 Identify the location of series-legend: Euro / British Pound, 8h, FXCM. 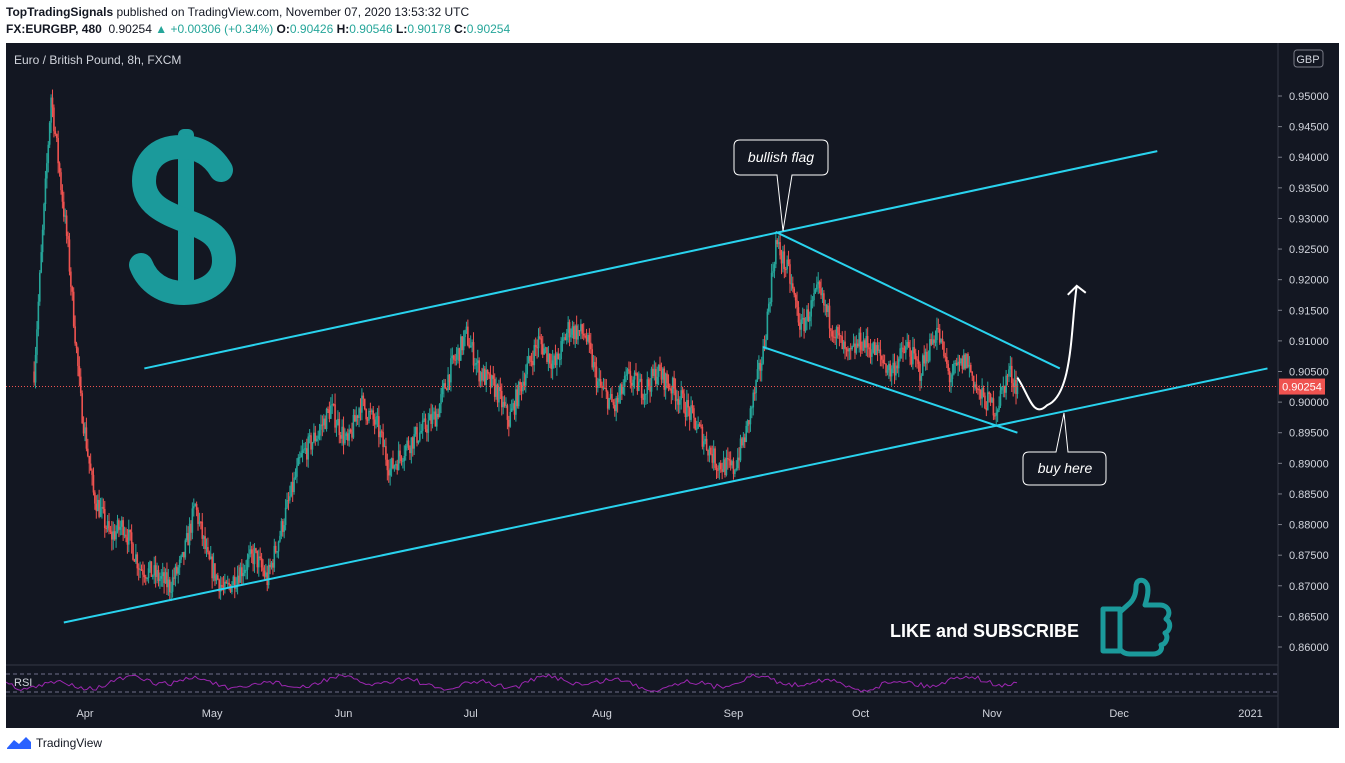
(97, 60).